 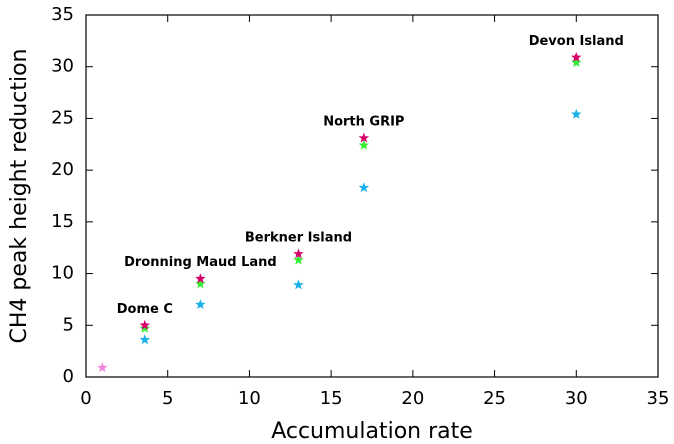 What do you see at coordinates (372, 431) in the screenshot?
I see `x-axis-label: Accumulation rate` at bounding box center [372, 431].